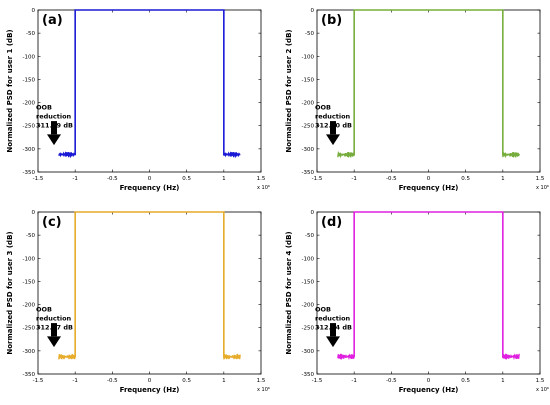  I want to click on panel-label: (a), so click(52, 20).